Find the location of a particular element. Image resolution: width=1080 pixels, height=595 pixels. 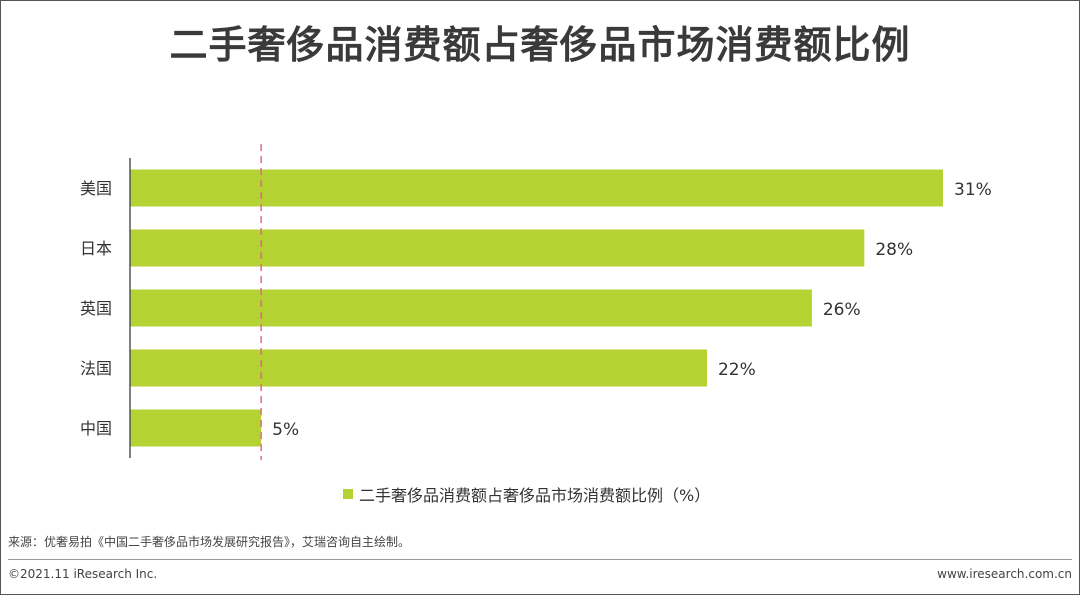

legend-swatch is located at coordinates (348, 494).